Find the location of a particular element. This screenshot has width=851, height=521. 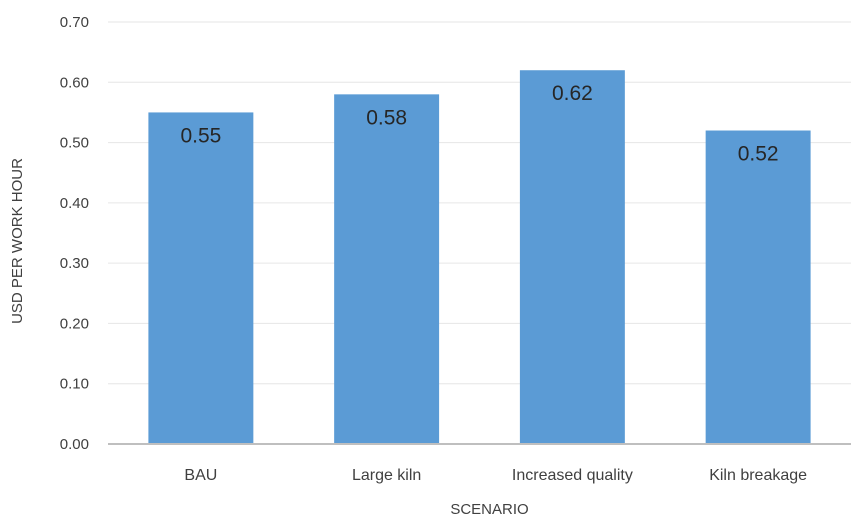

data-label: 0.58 is located at coordinates (386, 117).